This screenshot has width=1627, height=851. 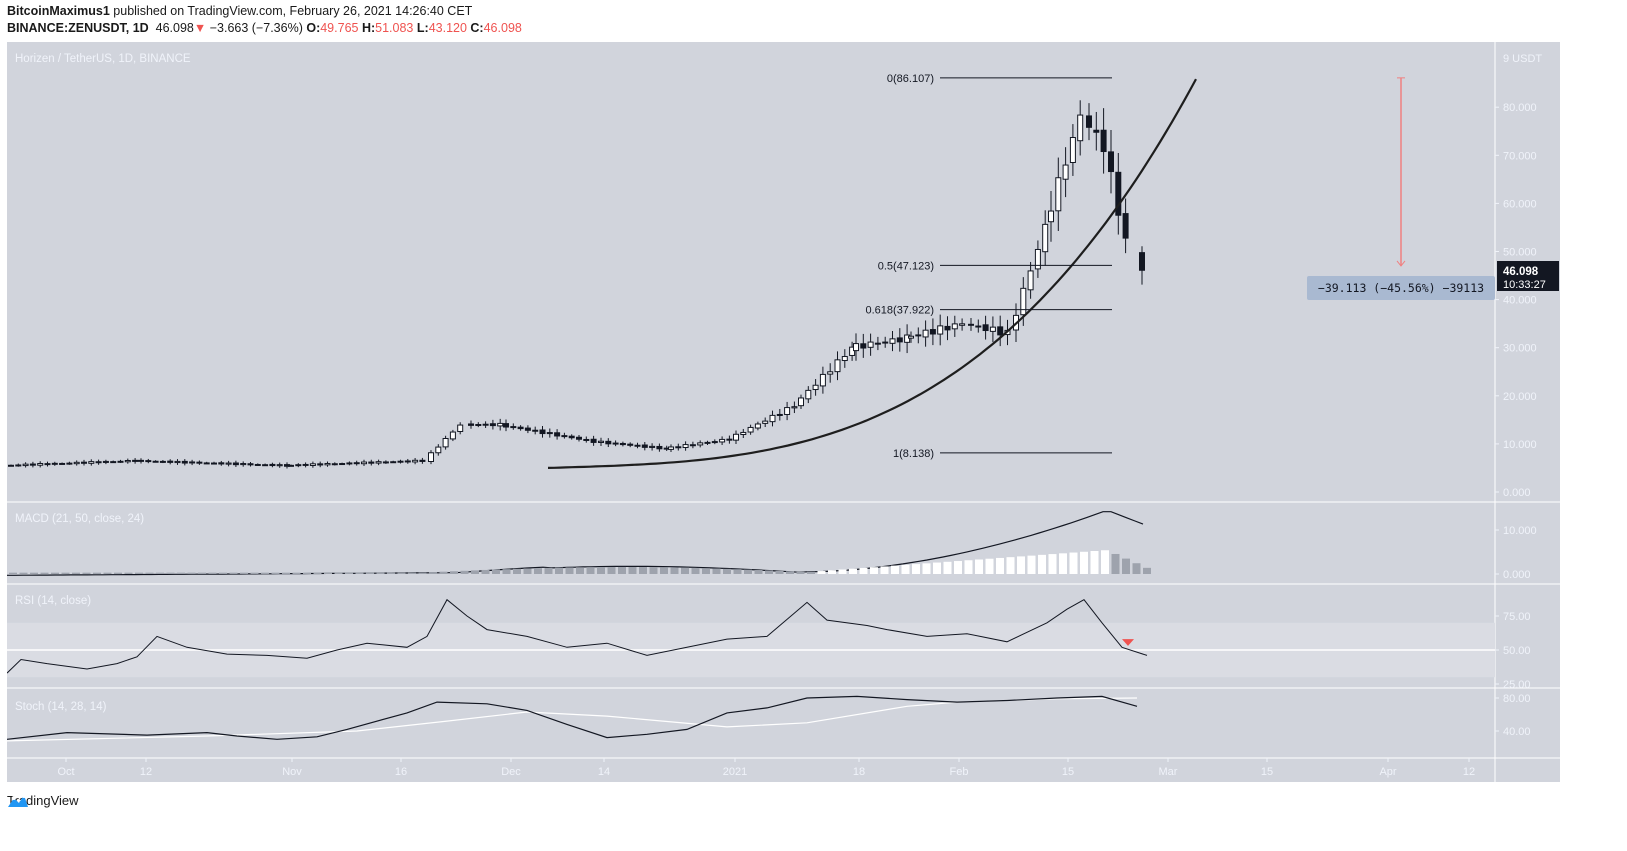 What do you see at coordinates (1517, 651) in the screenshot?
I see `svg-text: 50.00` at bounding box center [1517, 651].